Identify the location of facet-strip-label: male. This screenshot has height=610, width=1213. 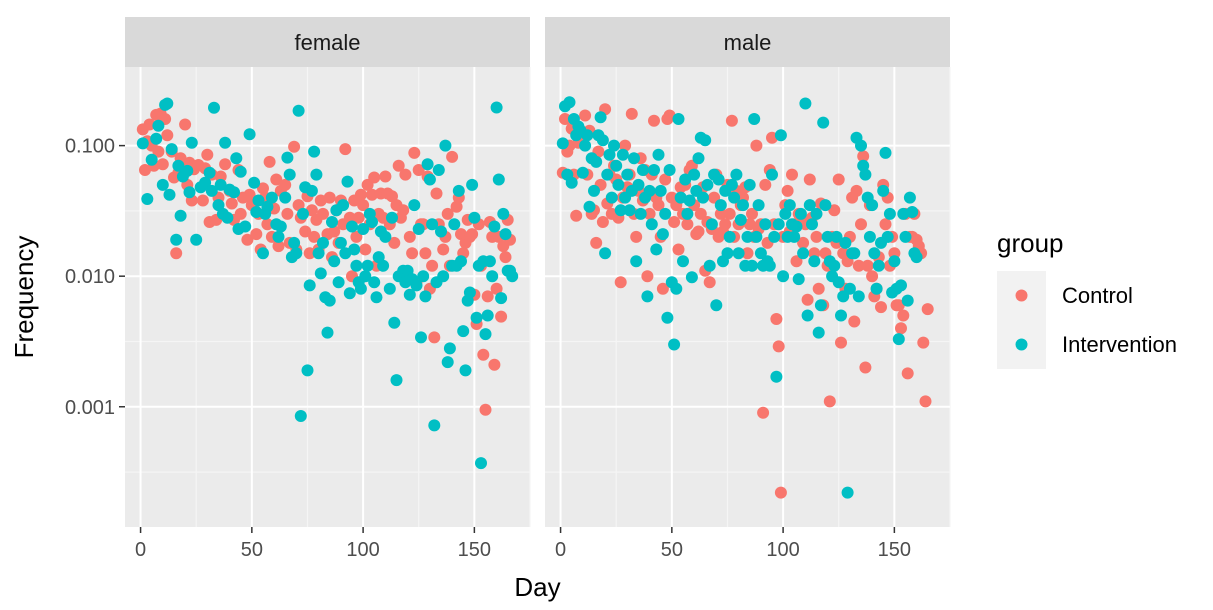
(748, 42).